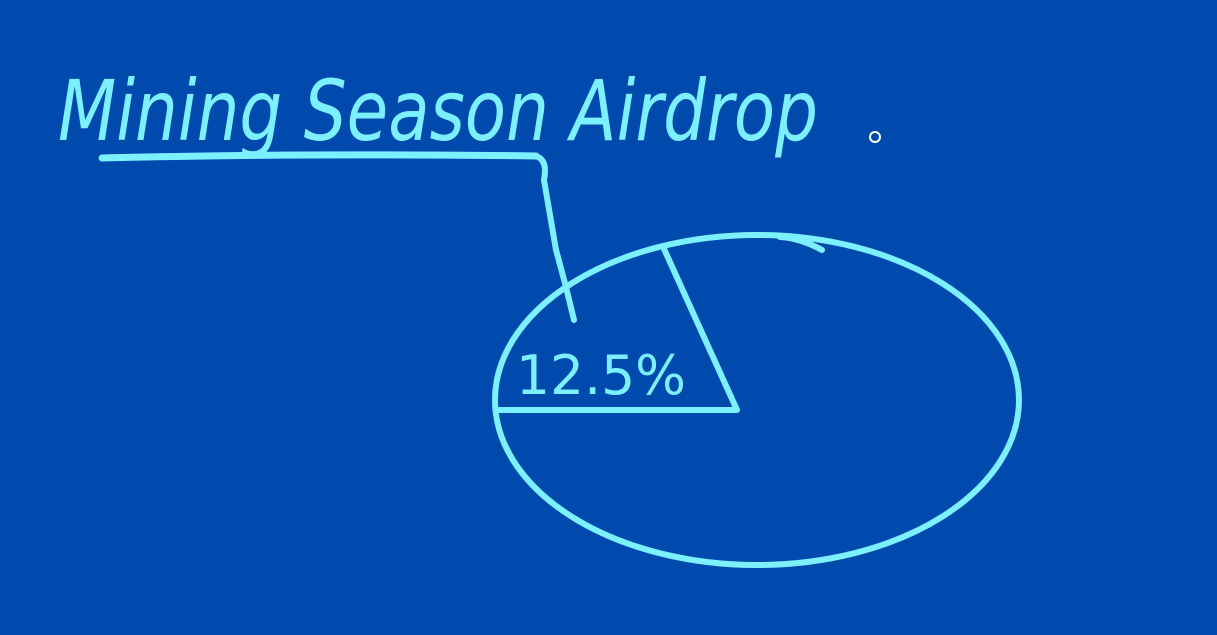 This screenshot has width=1217, height=635. What do you see at coordinates (601, 375) in the screenshot?
I see `slice-label-0: 12.5%` at bounding box center [601, 375].